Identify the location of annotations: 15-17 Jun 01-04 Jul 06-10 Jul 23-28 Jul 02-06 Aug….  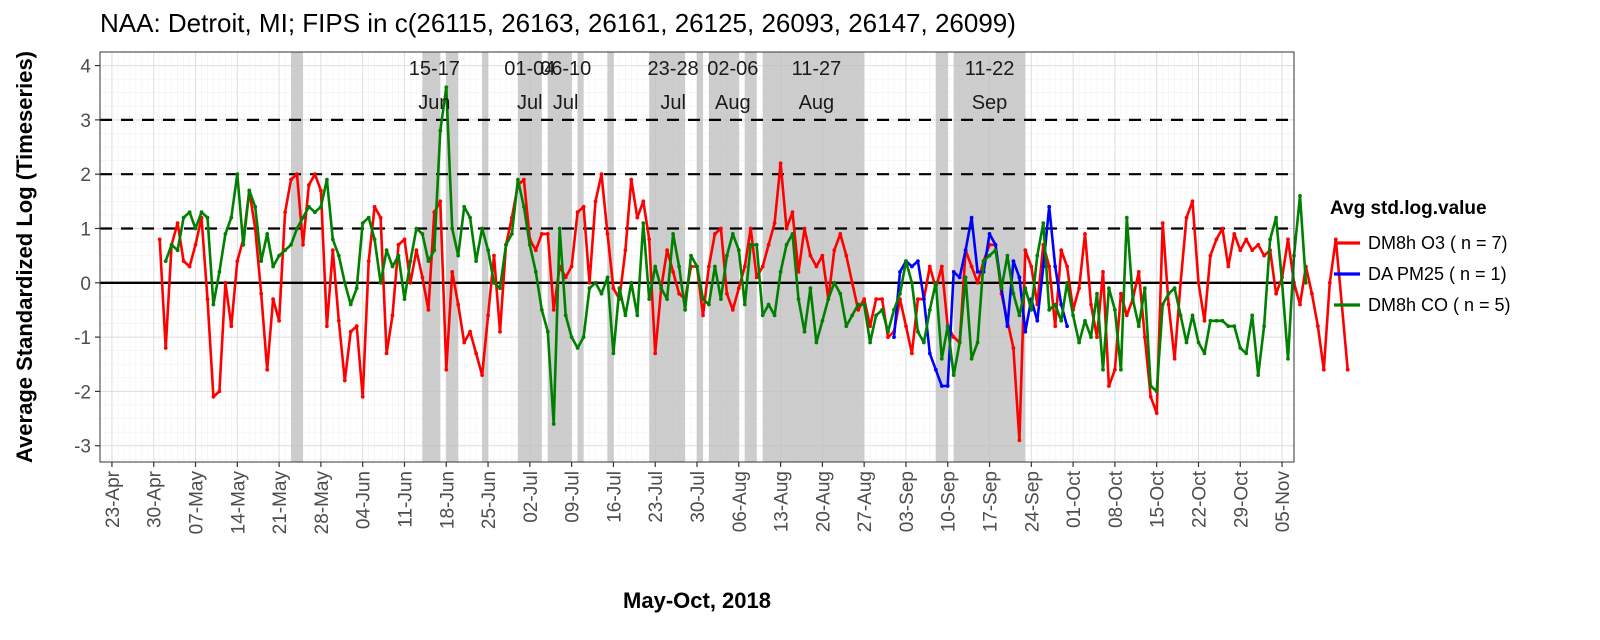
(712, 86).